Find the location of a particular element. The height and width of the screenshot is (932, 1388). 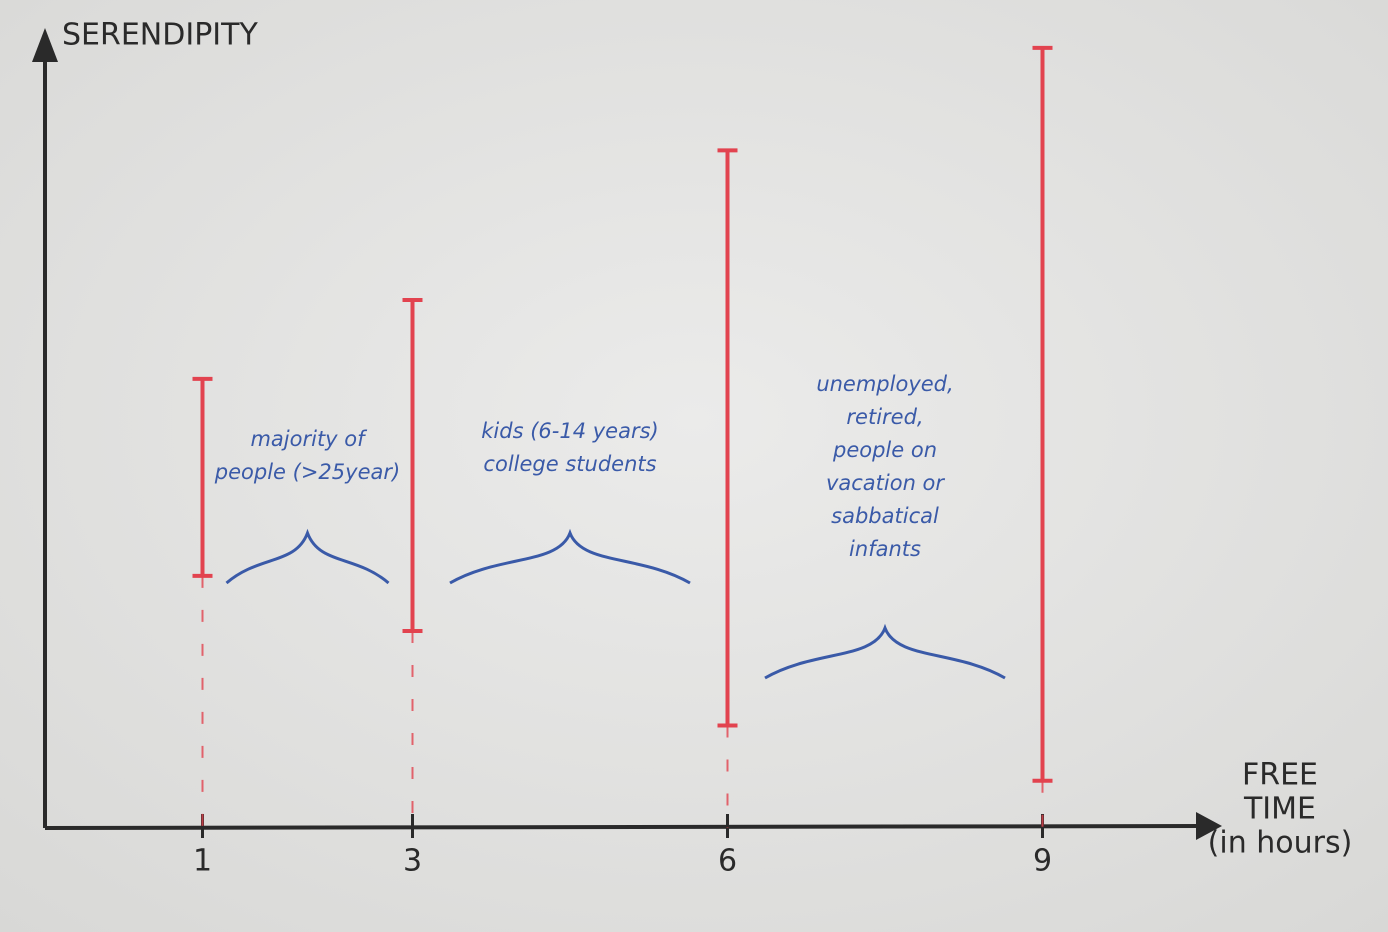

annotation: people (>25year) is located at coordinates (307, 472).